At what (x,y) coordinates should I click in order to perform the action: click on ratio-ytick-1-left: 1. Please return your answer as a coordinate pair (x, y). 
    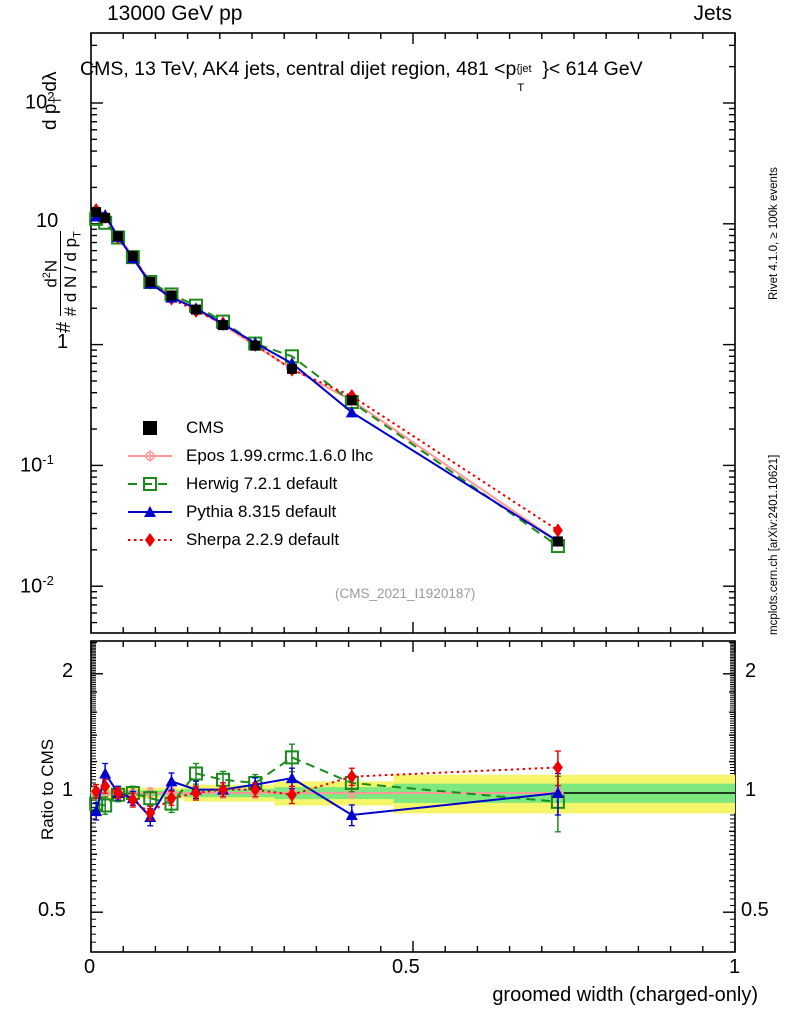
    Looking at the image, I should click on (68, 790).